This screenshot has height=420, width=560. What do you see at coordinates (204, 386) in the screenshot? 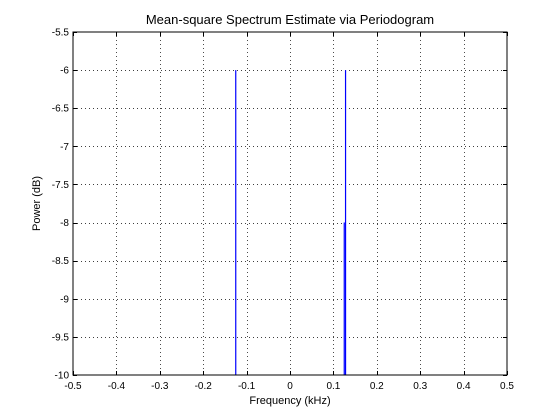
I see `x-tick-label: -0.2` at bounding box center [204, 386].